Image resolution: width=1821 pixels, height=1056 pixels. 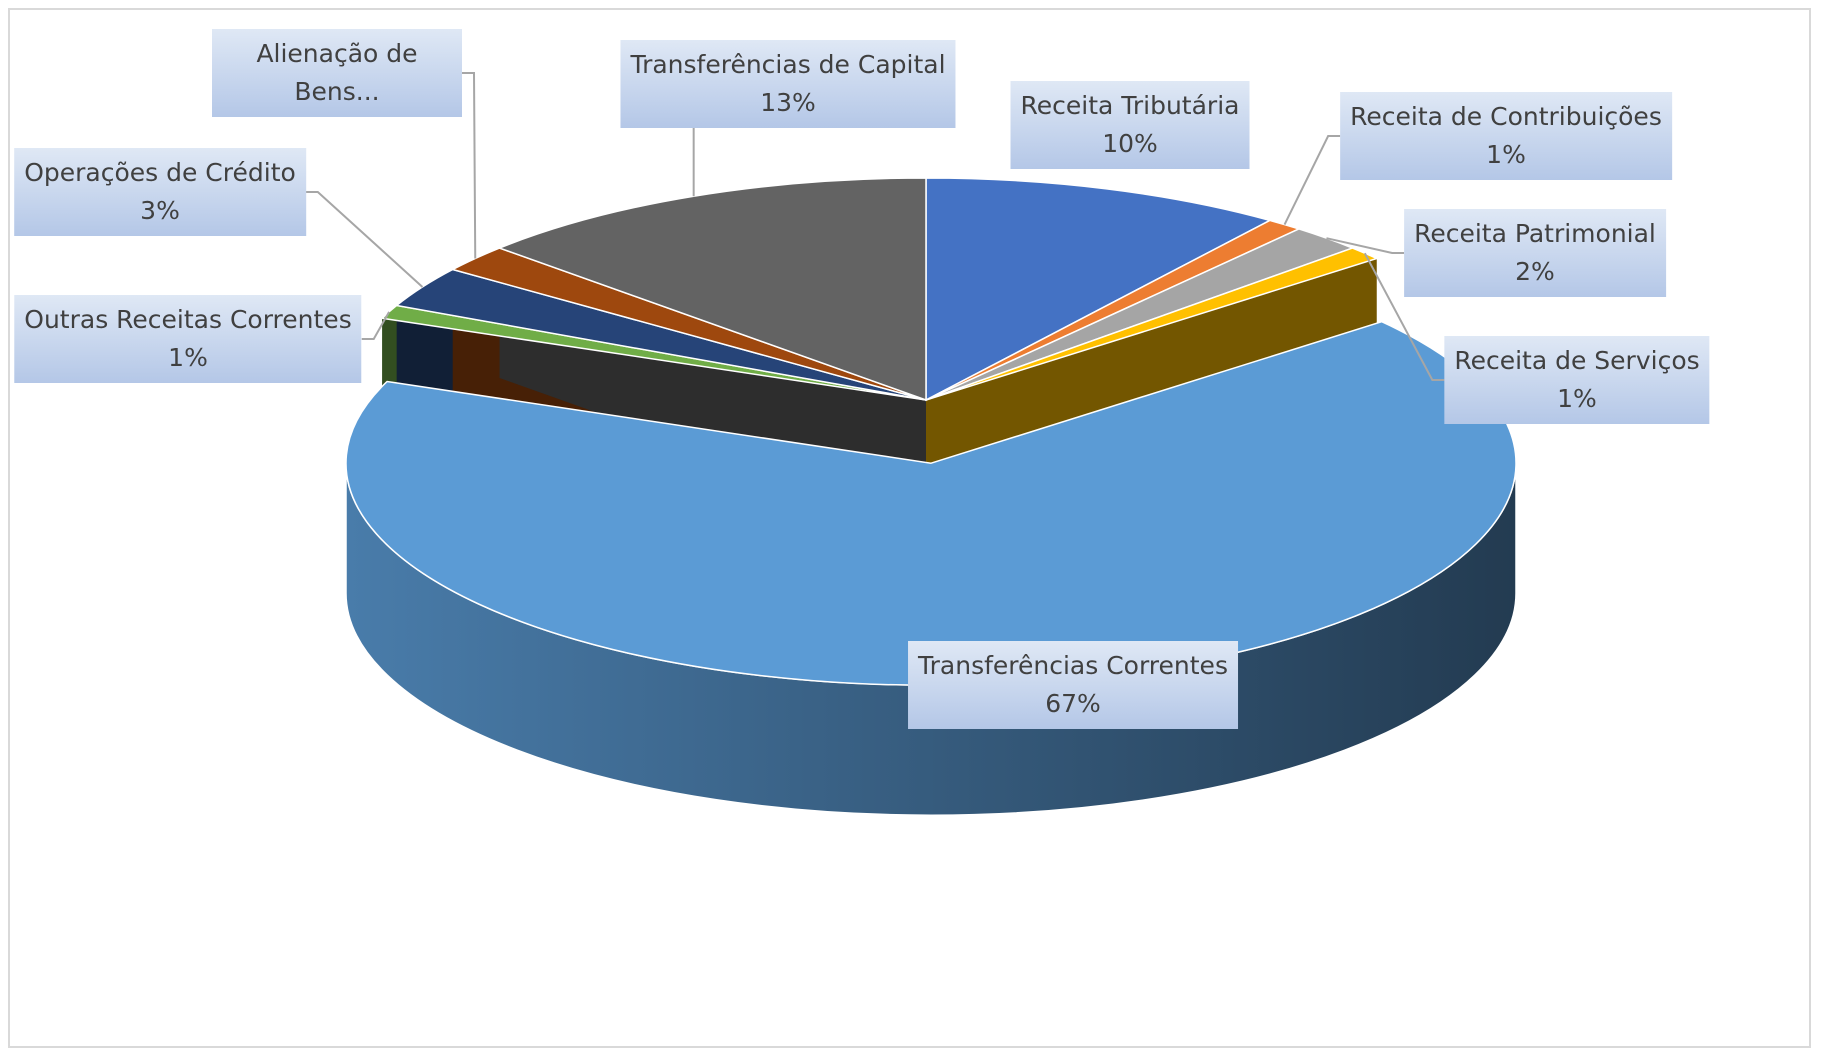 I want to click on category-label: Transferências Correntes, so click(x=1073, y=665).